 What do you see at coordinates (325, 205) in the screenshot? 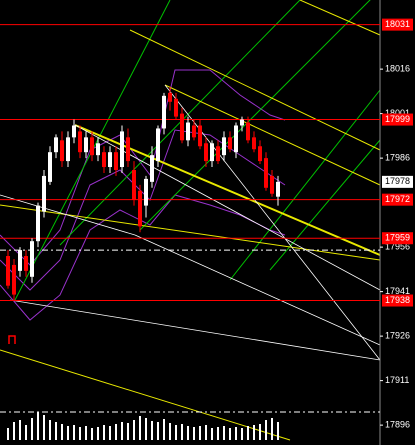
I see `fan-line` at bounding box center [325, 205].